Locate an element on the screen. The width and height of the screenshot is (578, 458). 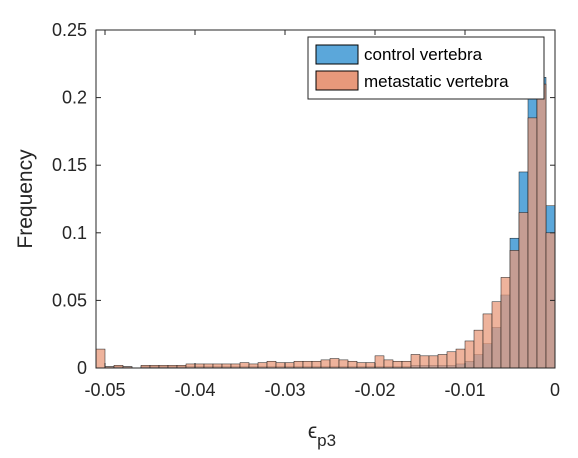
legend-label-control: control vertebra is located at coordinates (423, 54).